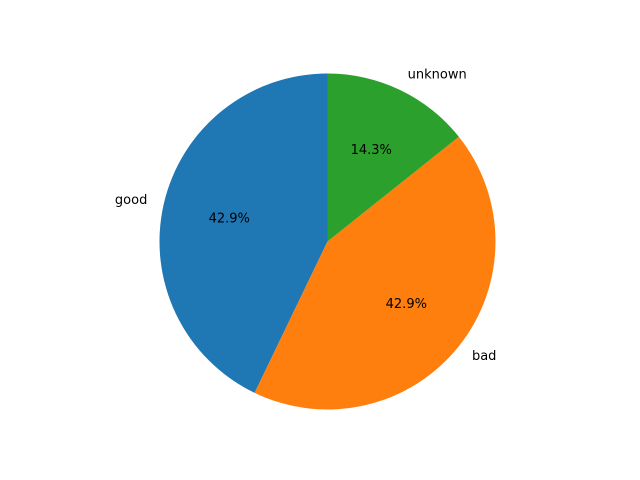  Describe the element at coordinates (393, 157) in the screenshot. I see `pie-slice-unknown` at that location.